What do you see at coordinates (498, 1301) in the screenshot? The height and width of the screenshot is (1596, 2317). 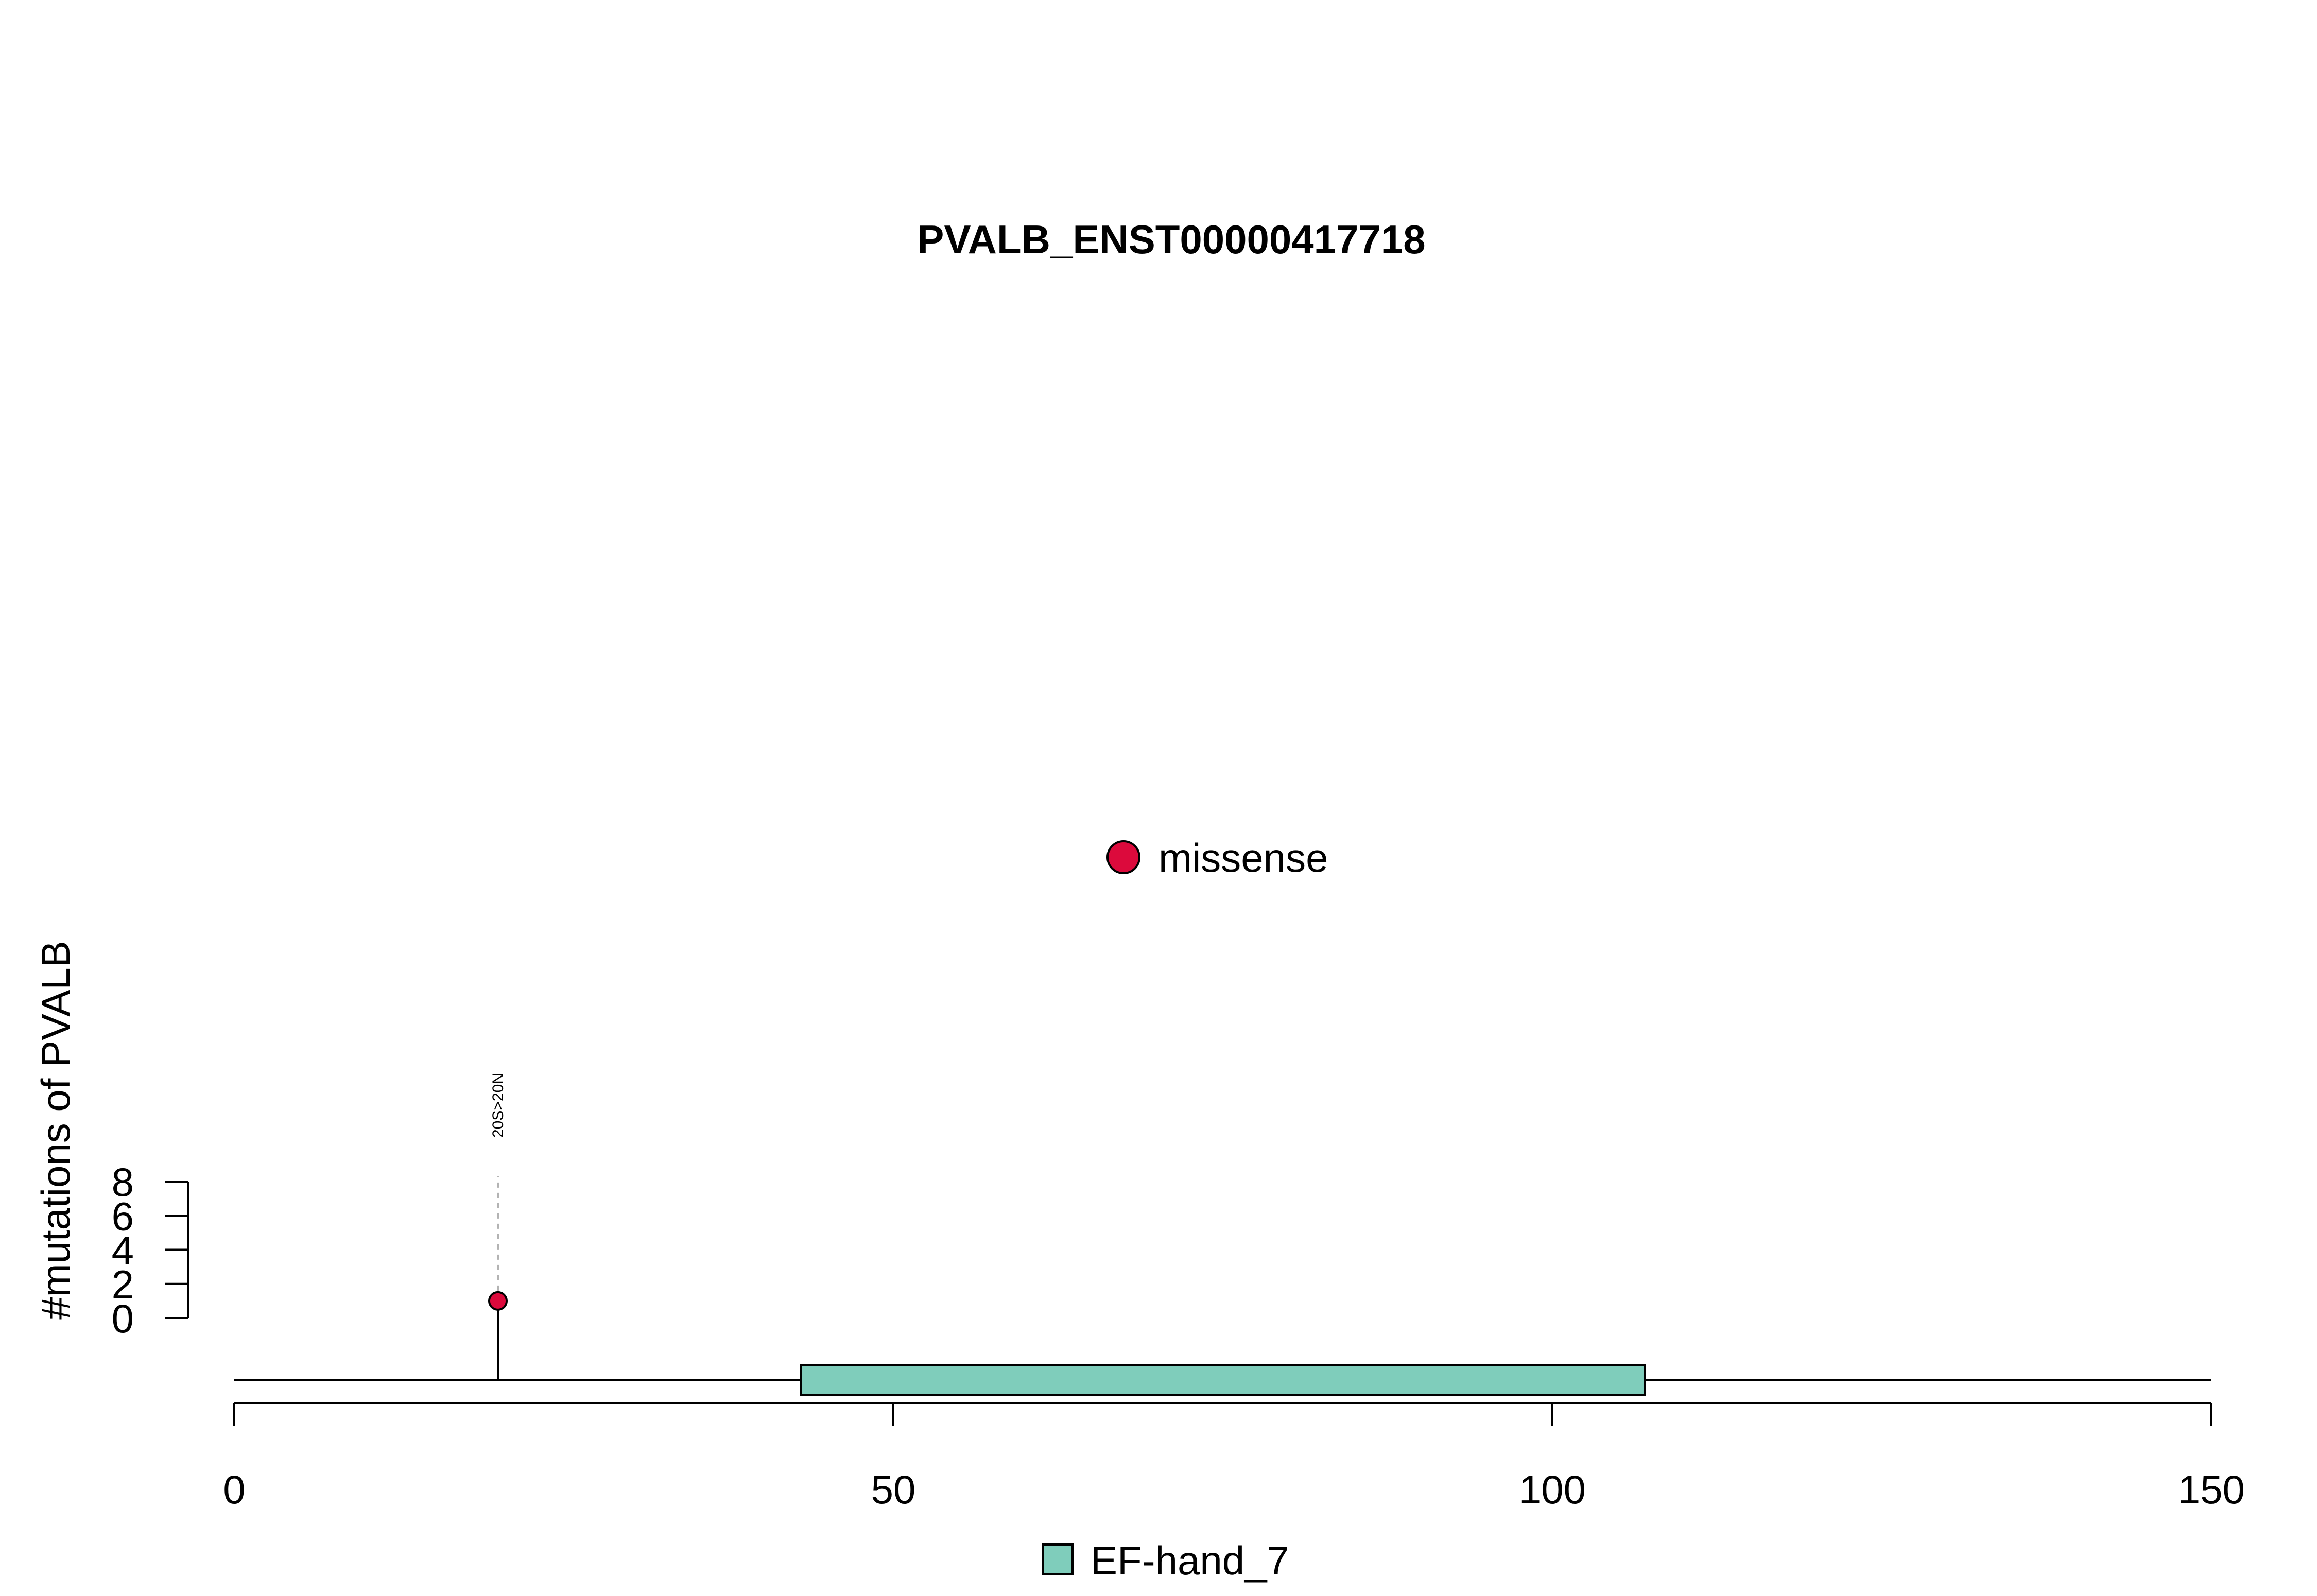 I see `lollipop-head` at bounding box center [498, 1301].